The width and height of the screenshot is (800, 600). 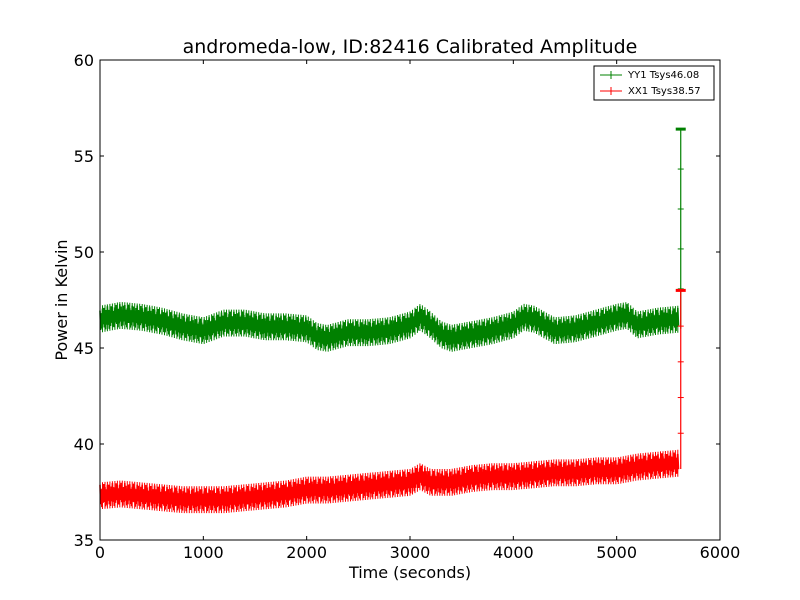 What do you see at coordinates (513, 552) in the screenshot?
I see `x-tick-label: 4000` at bounding box center [513, 552].